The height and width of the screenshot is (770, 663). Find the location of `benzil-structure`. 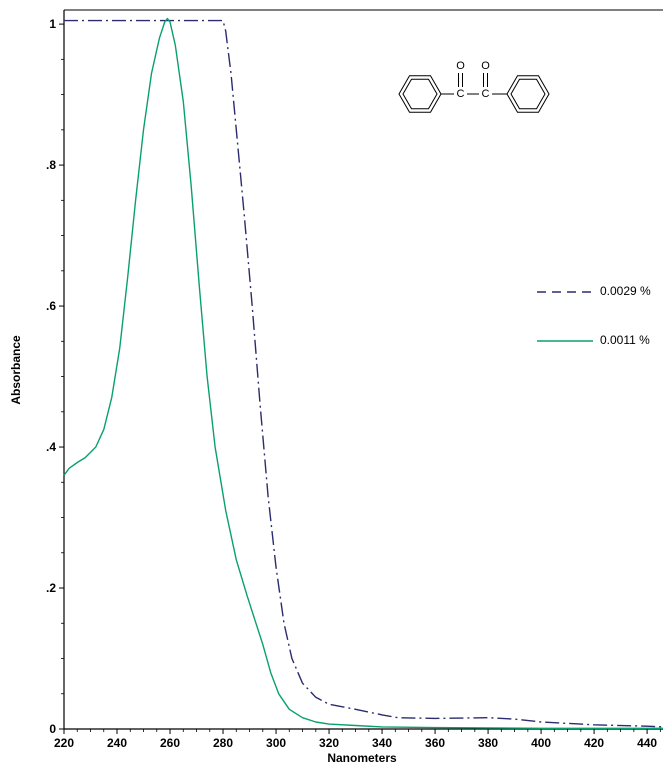

benzil-structure is located at coordinates (474, 93).